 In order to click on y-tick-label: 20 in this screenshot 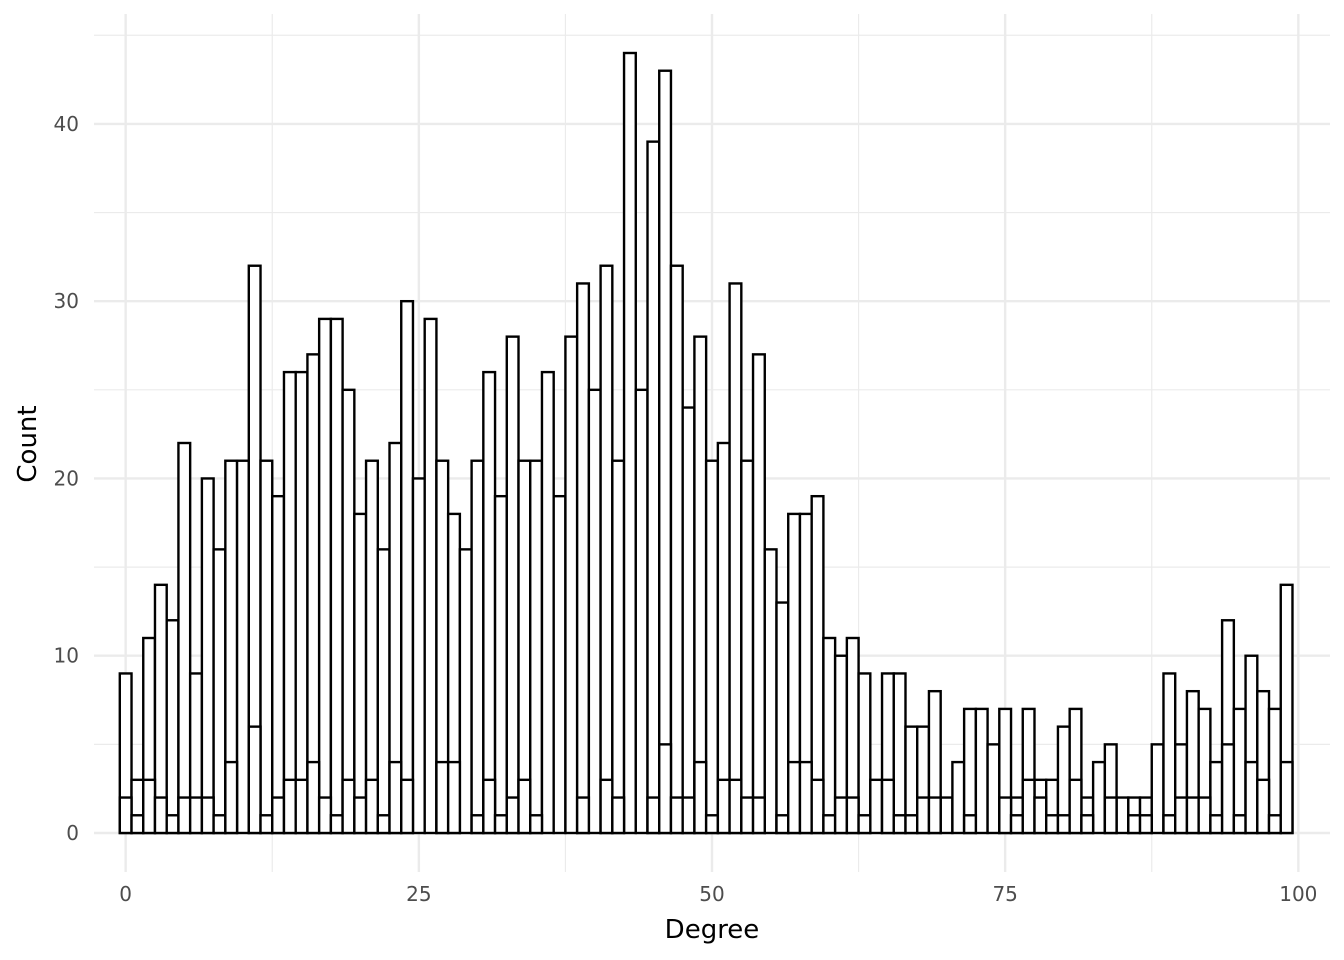, I will do `click(66, 478)`.